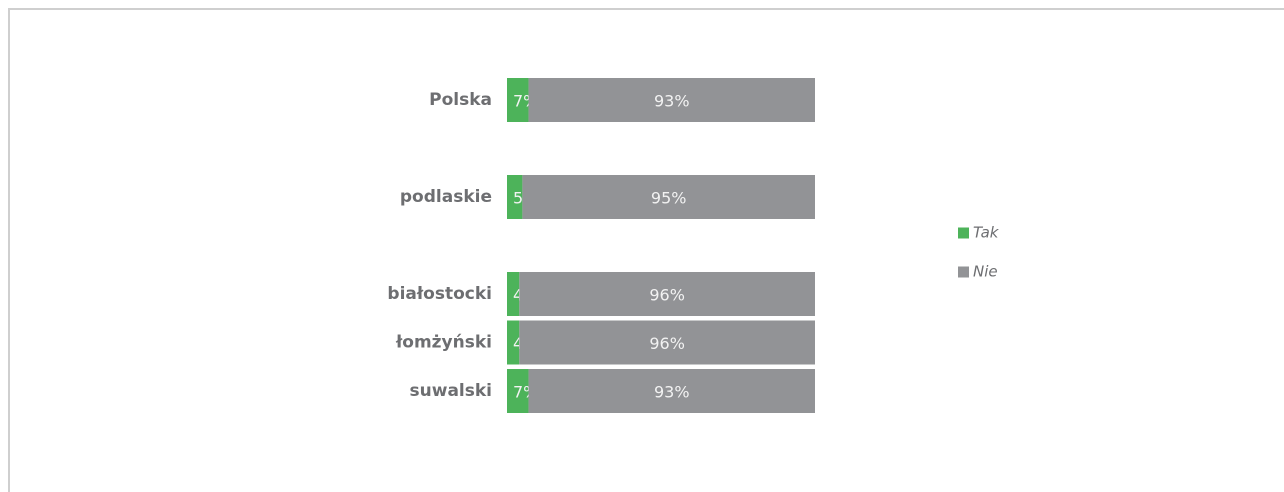  What do you see at coordinates (986, 233) in the screenshot?
I see `legend-label: Tak` at bounding box center [986, 233].